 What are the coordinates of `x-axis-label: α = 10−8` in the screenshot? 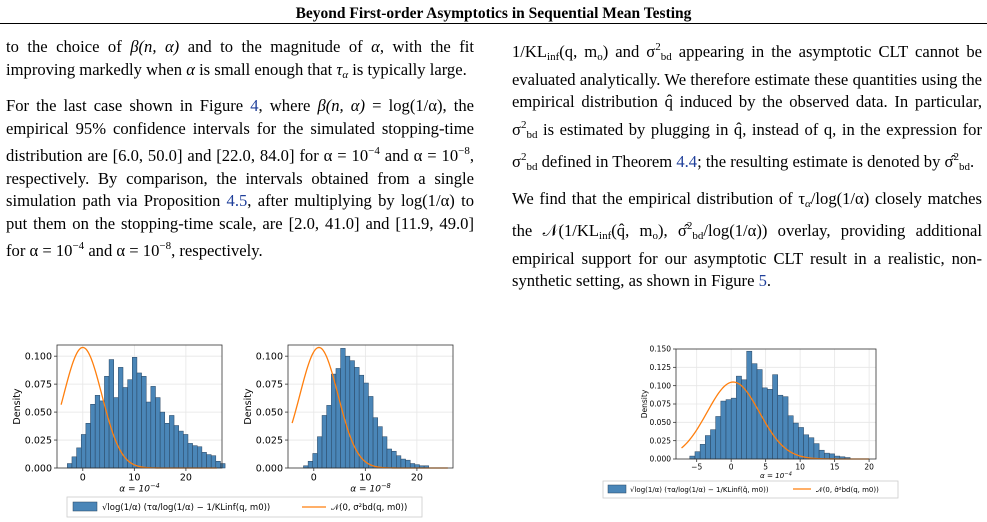 It's located at (370, 488).